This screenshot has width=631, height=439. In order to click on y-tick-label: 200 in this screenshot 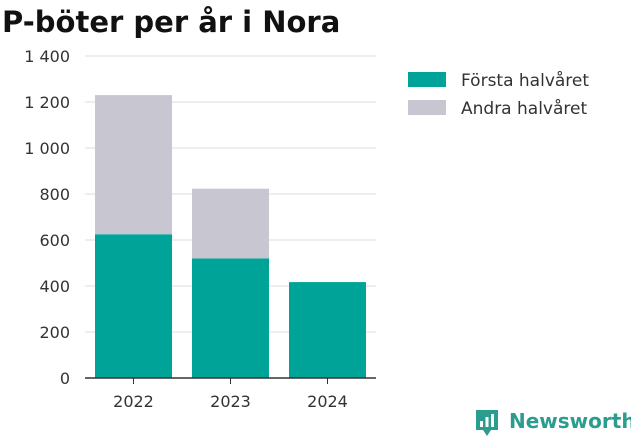, I will do `click(54, 332)`.